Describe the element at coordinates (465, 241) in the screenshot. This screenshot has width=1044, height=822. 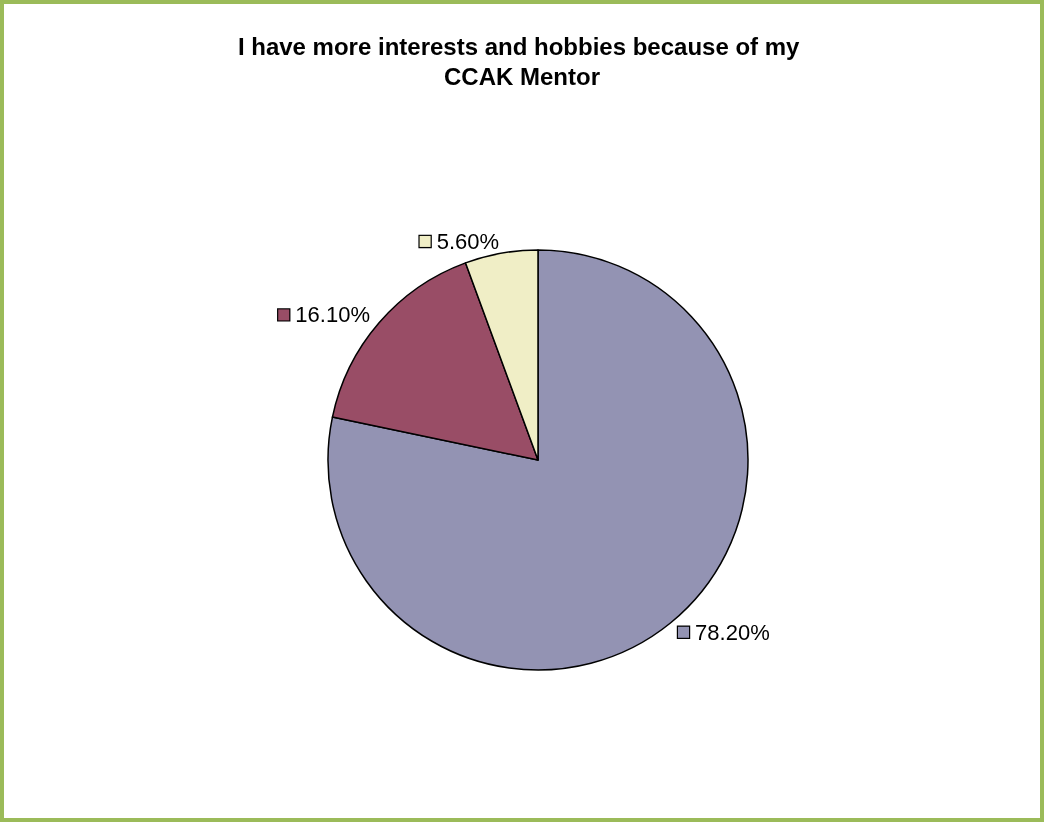
I see `data-label: 5.60%` at that location.